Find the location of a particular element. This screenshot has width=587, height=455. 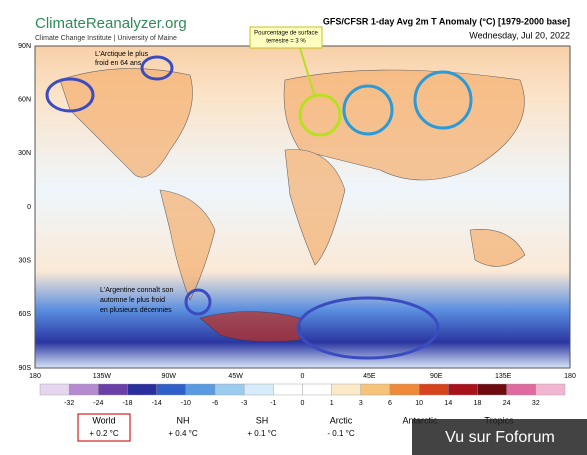

lat-label: 90N is located at coordinates (24, 46).